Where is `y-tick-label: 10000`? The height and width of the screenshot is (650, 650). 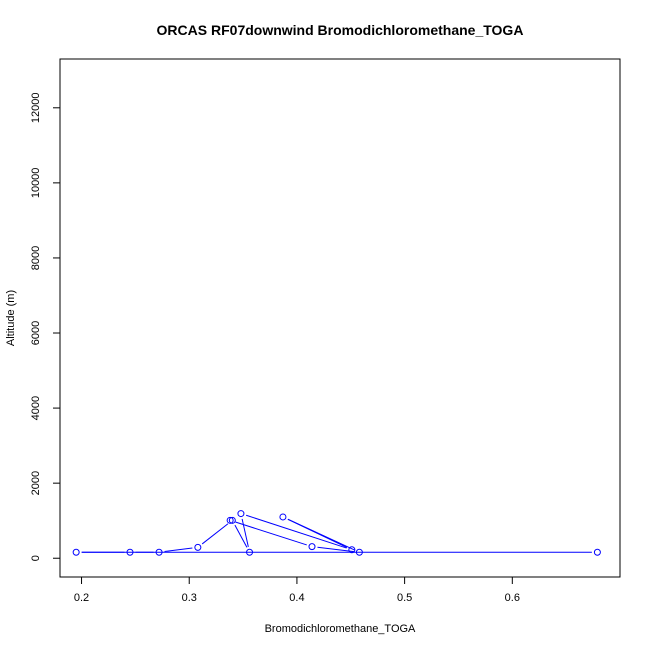 y-tick-label: 10000 is located at coordinates (36, 183).